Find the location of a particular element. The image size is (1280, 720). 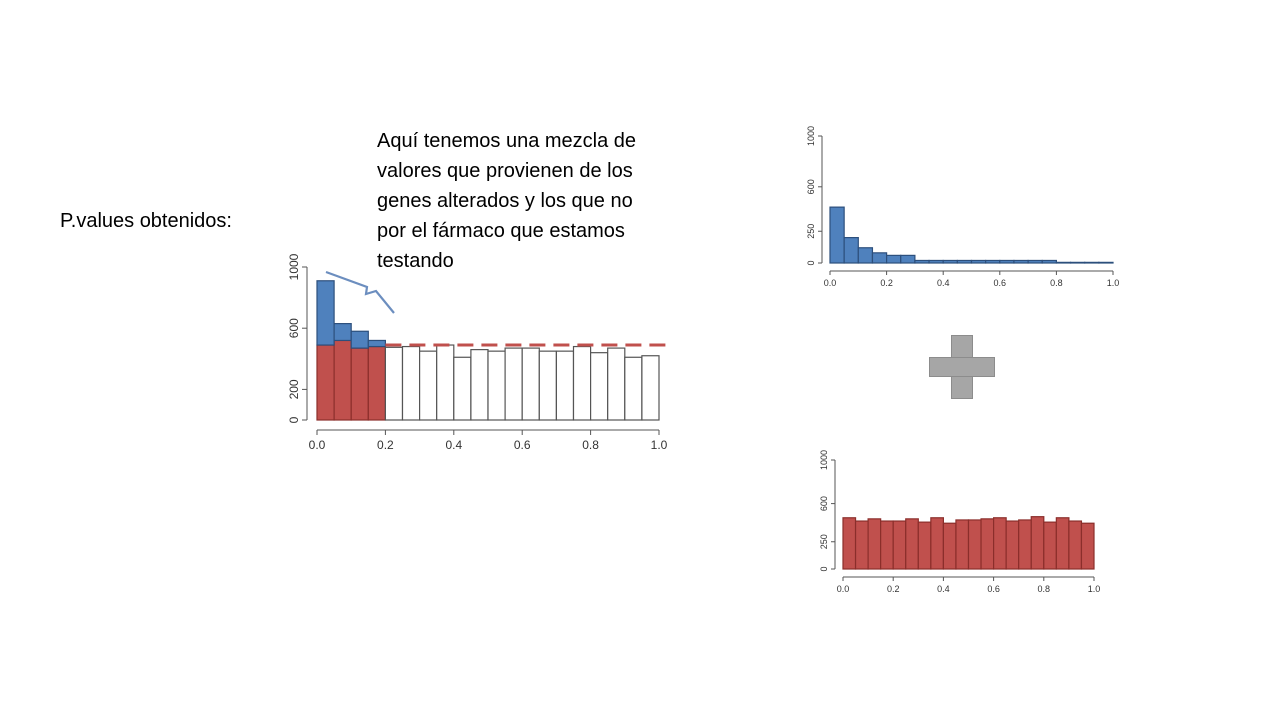

y-tick-label: 200 is located at coordinates (294, 389).